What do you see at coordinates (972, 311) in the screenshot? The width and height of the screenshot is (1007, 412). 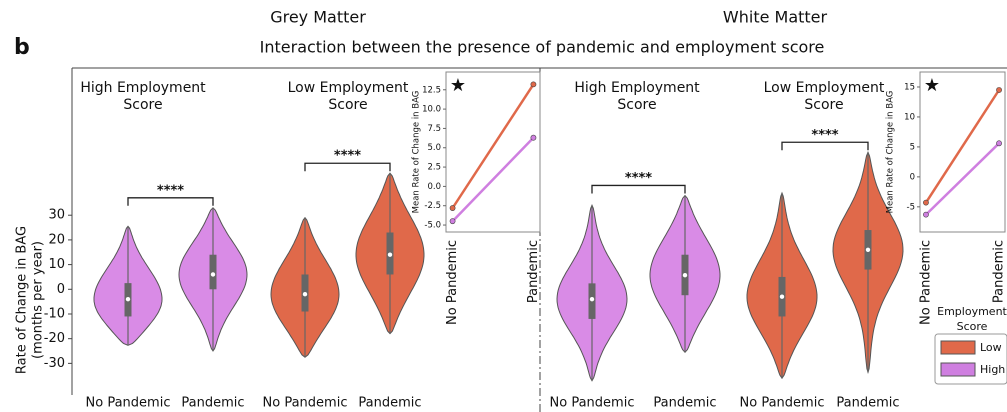 I see `legend-title: Employment` at bounding box center [972, 311].